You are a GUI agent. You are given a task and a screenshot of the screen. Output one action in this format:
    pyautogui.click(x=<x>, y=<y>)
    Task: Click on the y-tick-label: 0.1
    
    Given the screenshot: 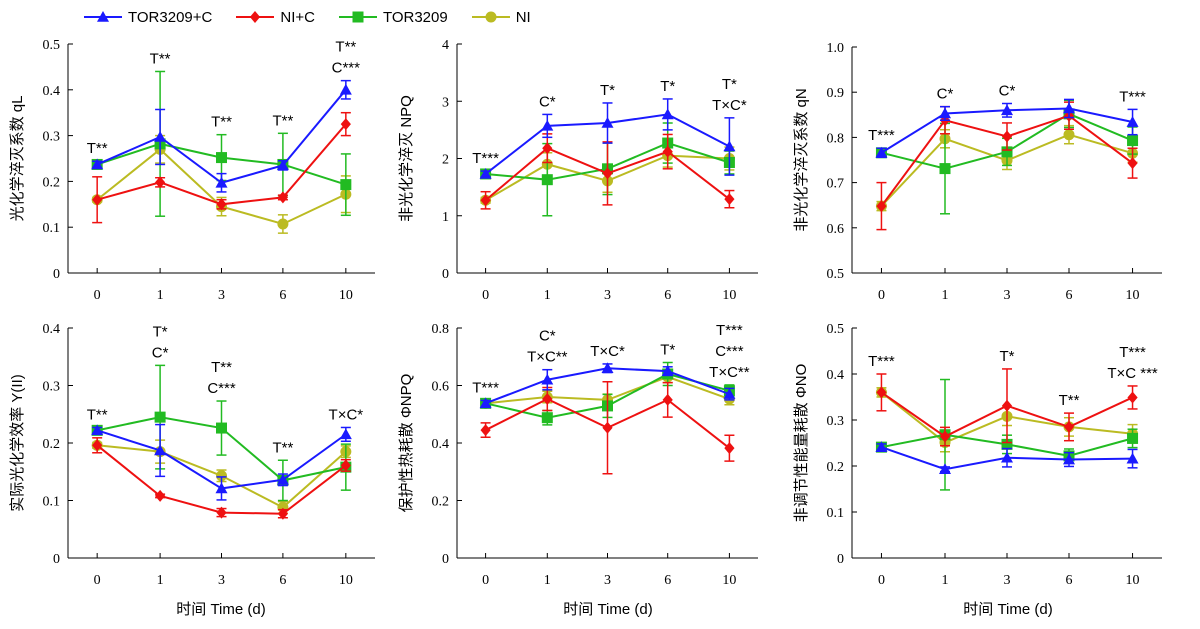 What is the action you would take?
    pyautogui.click(x=52, y=502)
    